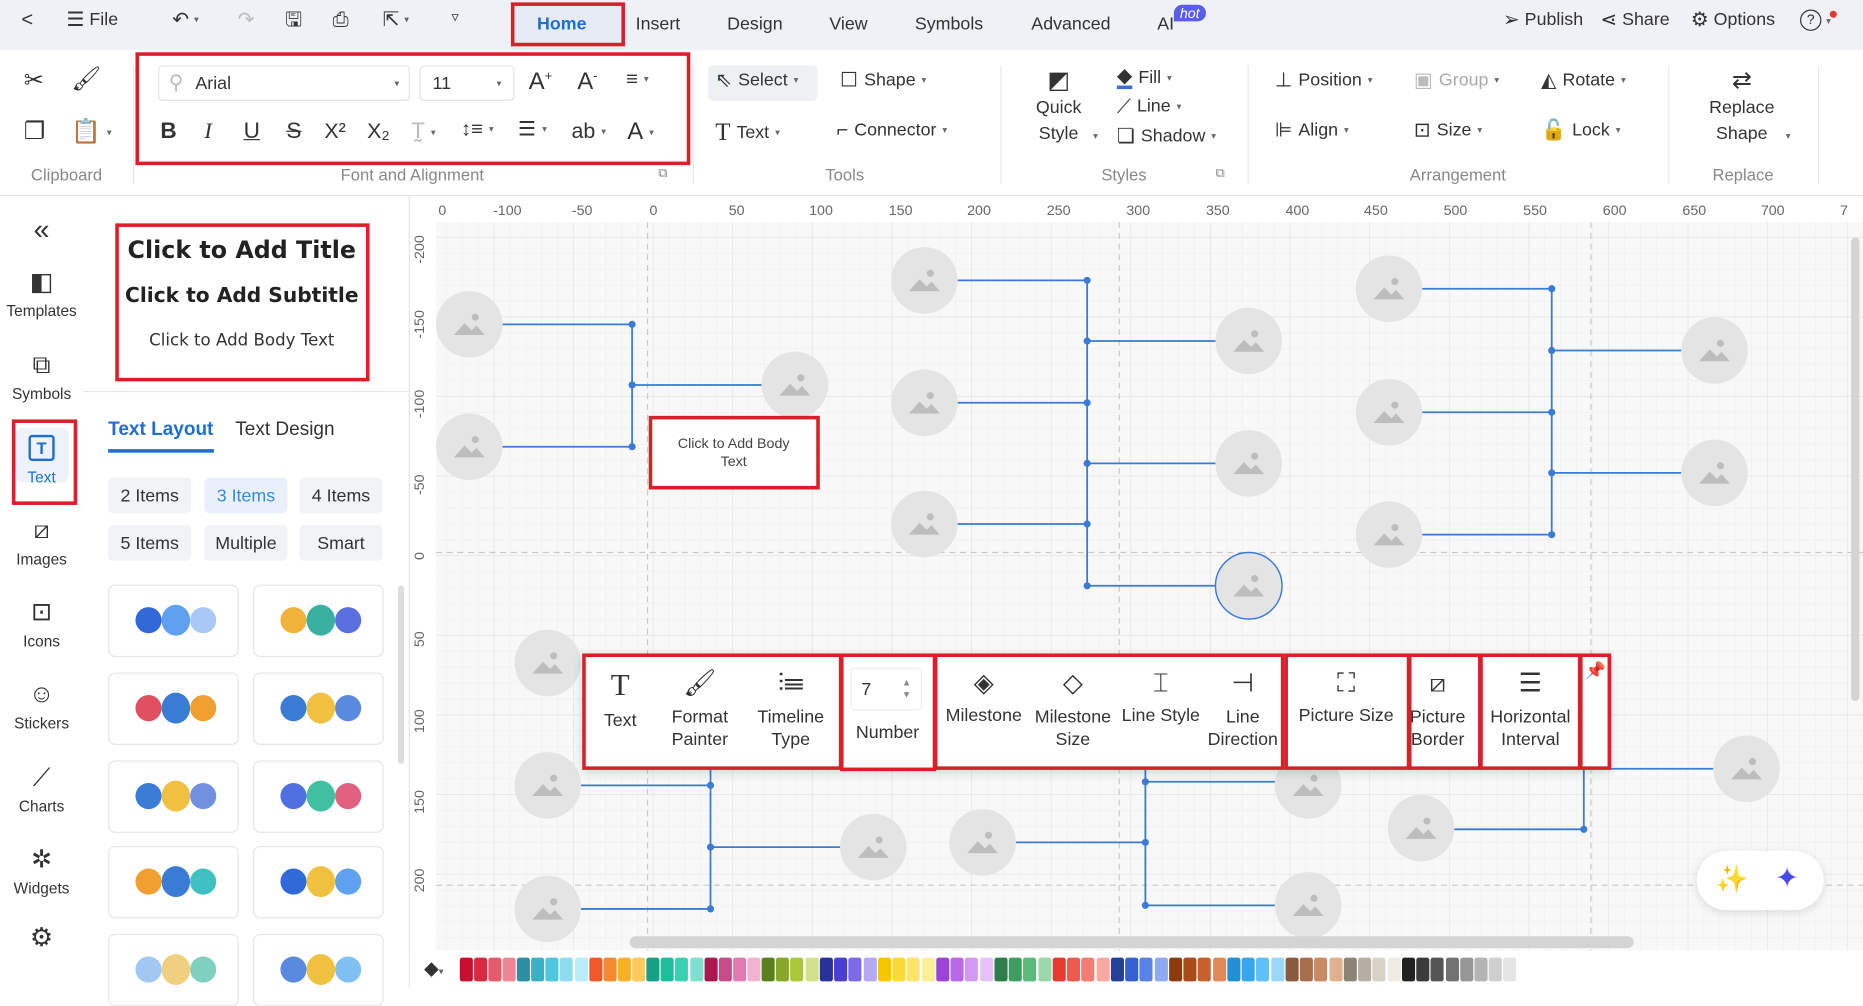 The height and width of the screenshot is (1006, 1863). Describe the element at coordinates (34, 81) in the screenshot. I see `cut-button: ✂` at that location.